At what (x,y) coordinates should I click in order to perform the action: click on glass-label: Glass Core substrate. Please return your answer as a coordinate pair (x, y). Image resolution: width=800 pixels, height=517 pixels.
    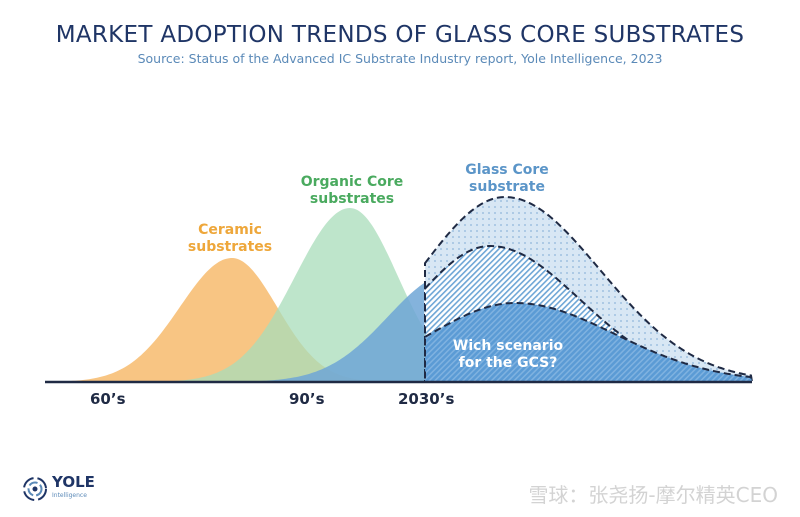
    Looking at the image, I should click on (507, 178).